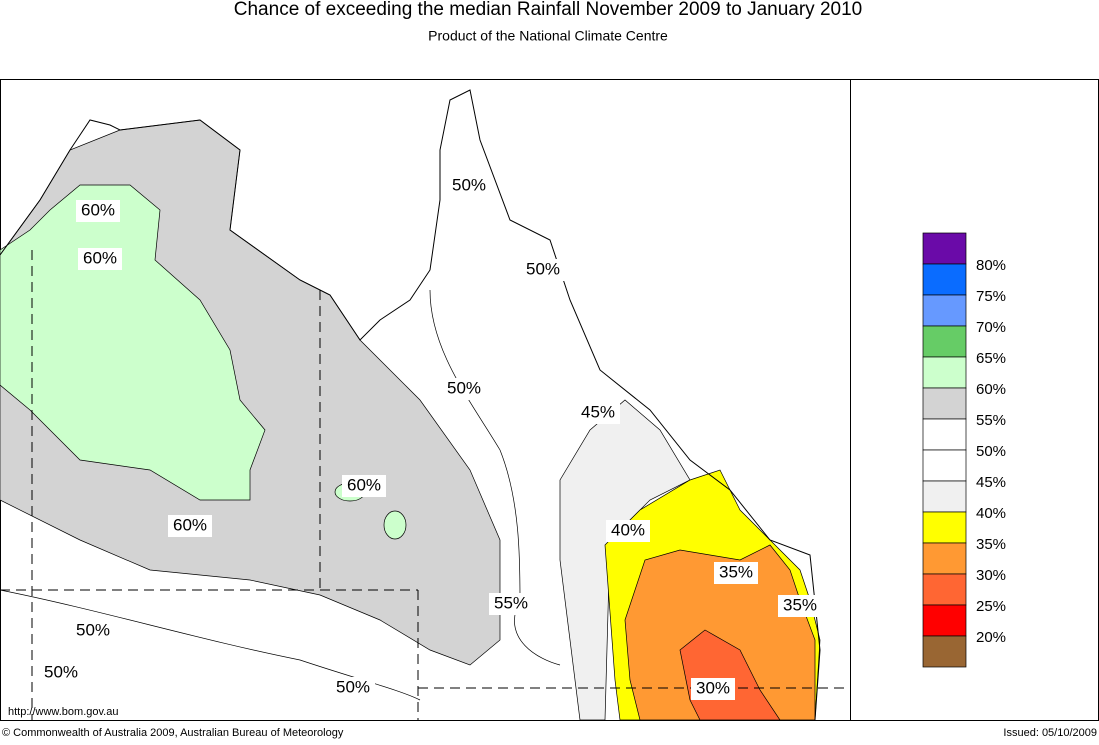 The image size is (1099, 745). What do you see at coordinates (991, 606) in the screenshot?
I see `legend-label: 25%` at bounding box center [991, 606].